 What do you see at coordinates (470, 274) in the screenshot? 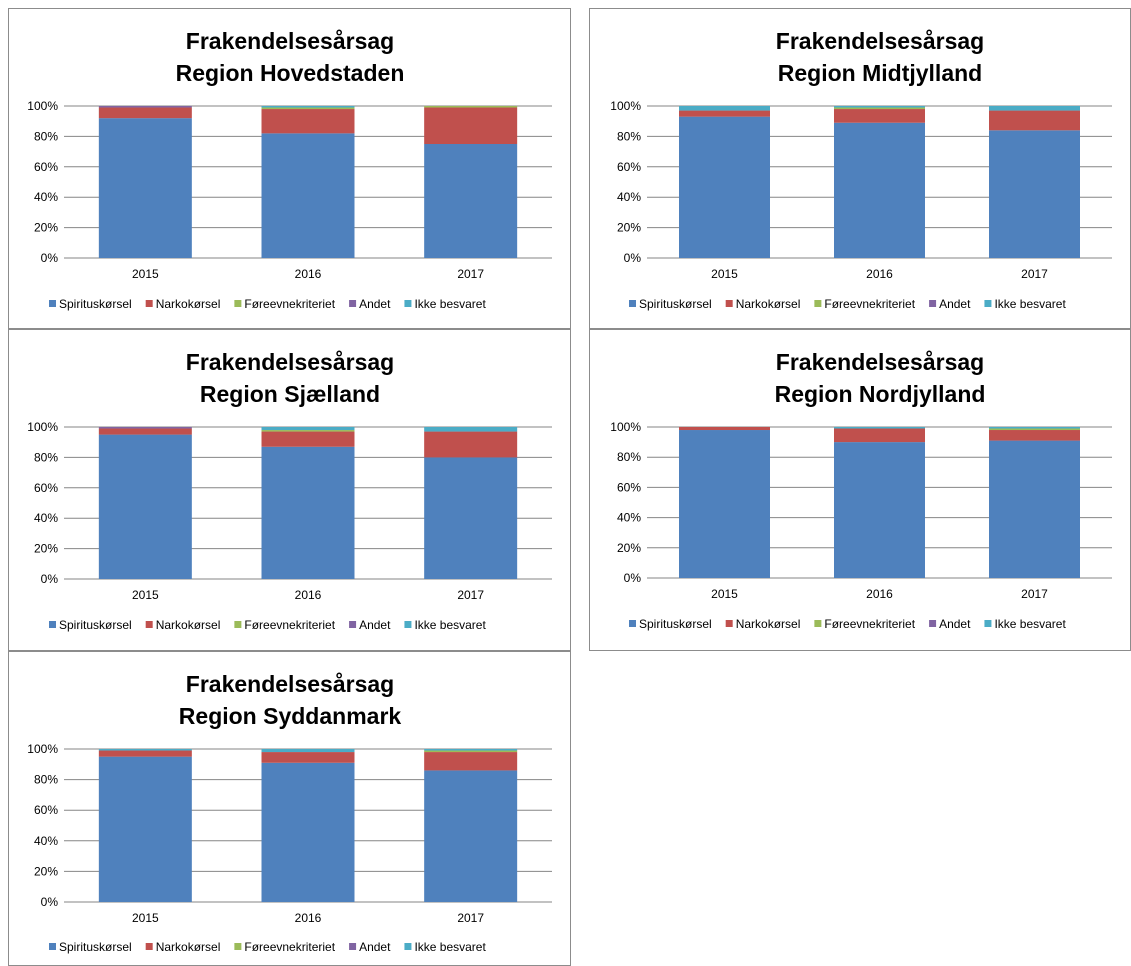
I see `x-tick-label: 2017` at bounding box center [470, 274].